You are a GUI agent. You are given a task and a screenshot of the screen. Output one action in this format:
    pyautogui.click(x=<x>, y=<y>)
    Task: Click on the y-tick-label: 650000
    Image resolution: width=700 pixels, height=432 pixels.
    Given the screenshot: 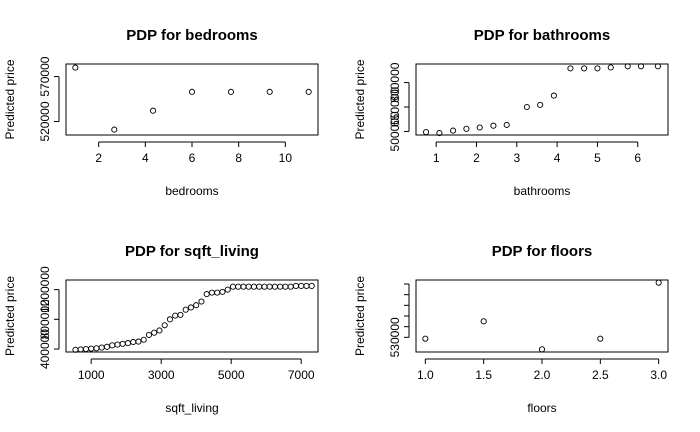 What is the action you would take?
    pyautogui.click(x=395, y=107)
    